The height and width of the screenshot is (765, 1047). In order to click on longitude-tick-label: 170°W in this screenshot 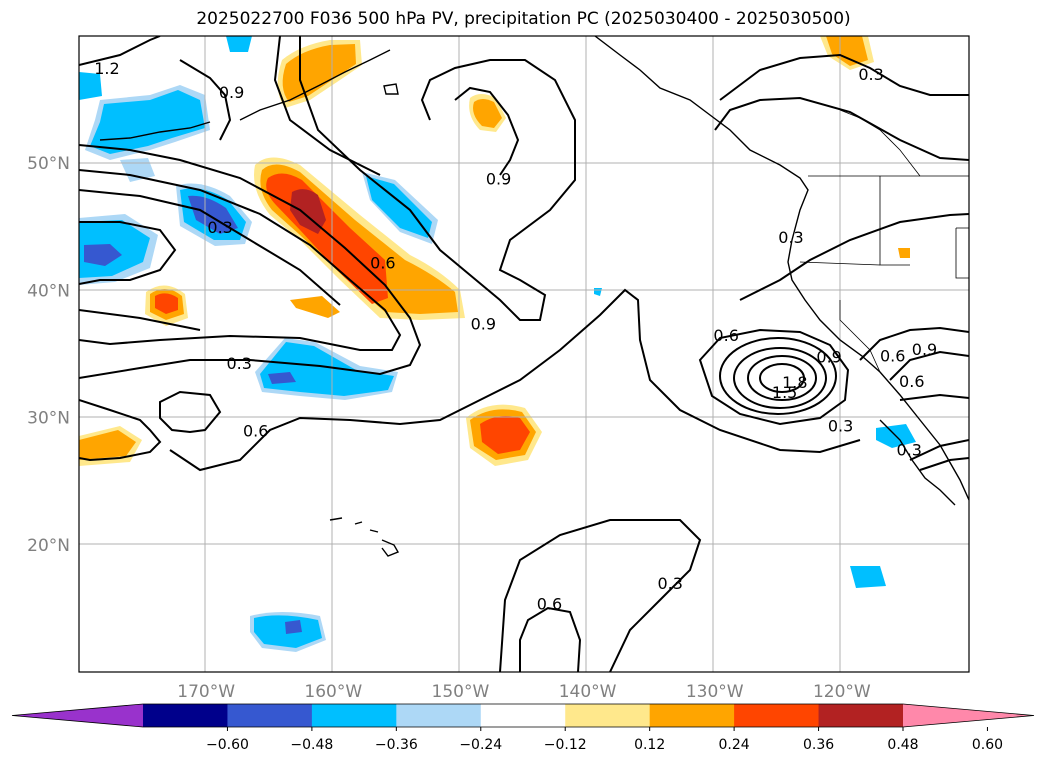, I will do `click(206, 692)`.